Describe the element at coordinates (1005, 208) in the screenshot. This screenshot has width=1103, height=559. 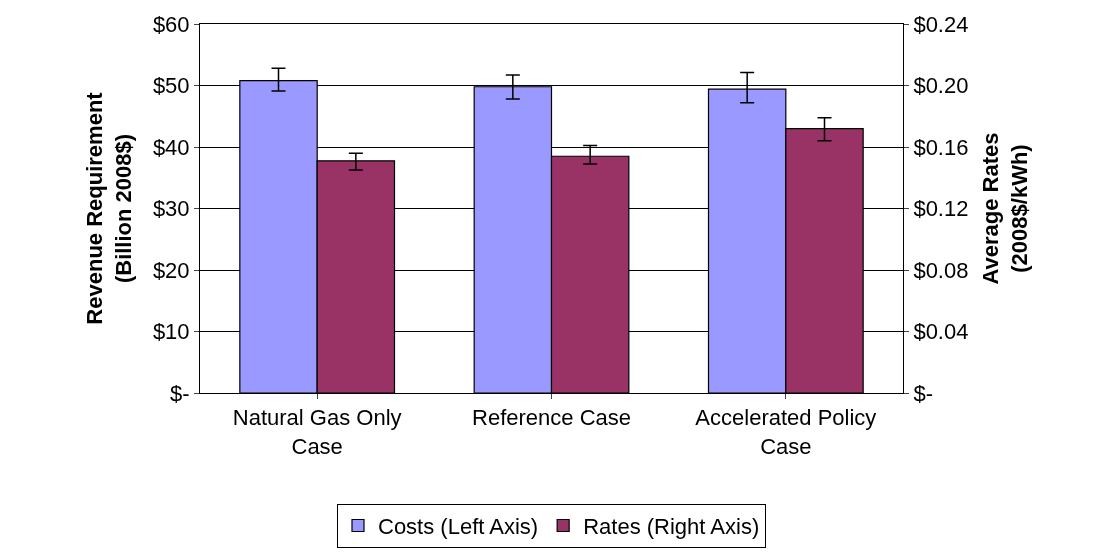
I see `y2-axis-title: Average Rates (2008$/kWh)` at that location.